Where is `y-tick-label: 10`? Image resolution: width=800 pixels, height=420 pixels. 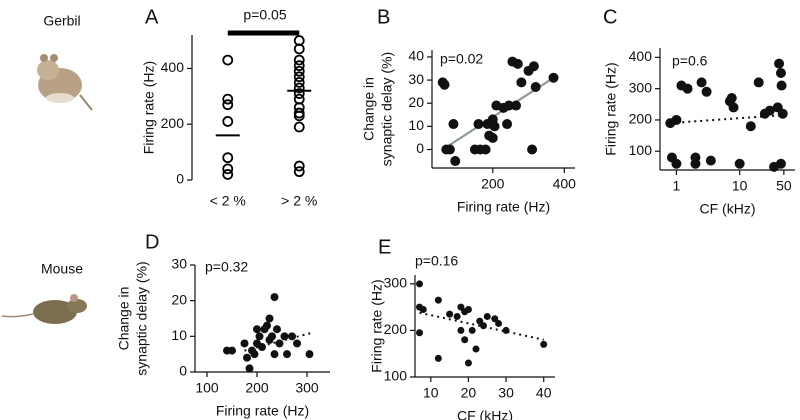 y-tick-label: 10 is located at coordinates (416, 125).